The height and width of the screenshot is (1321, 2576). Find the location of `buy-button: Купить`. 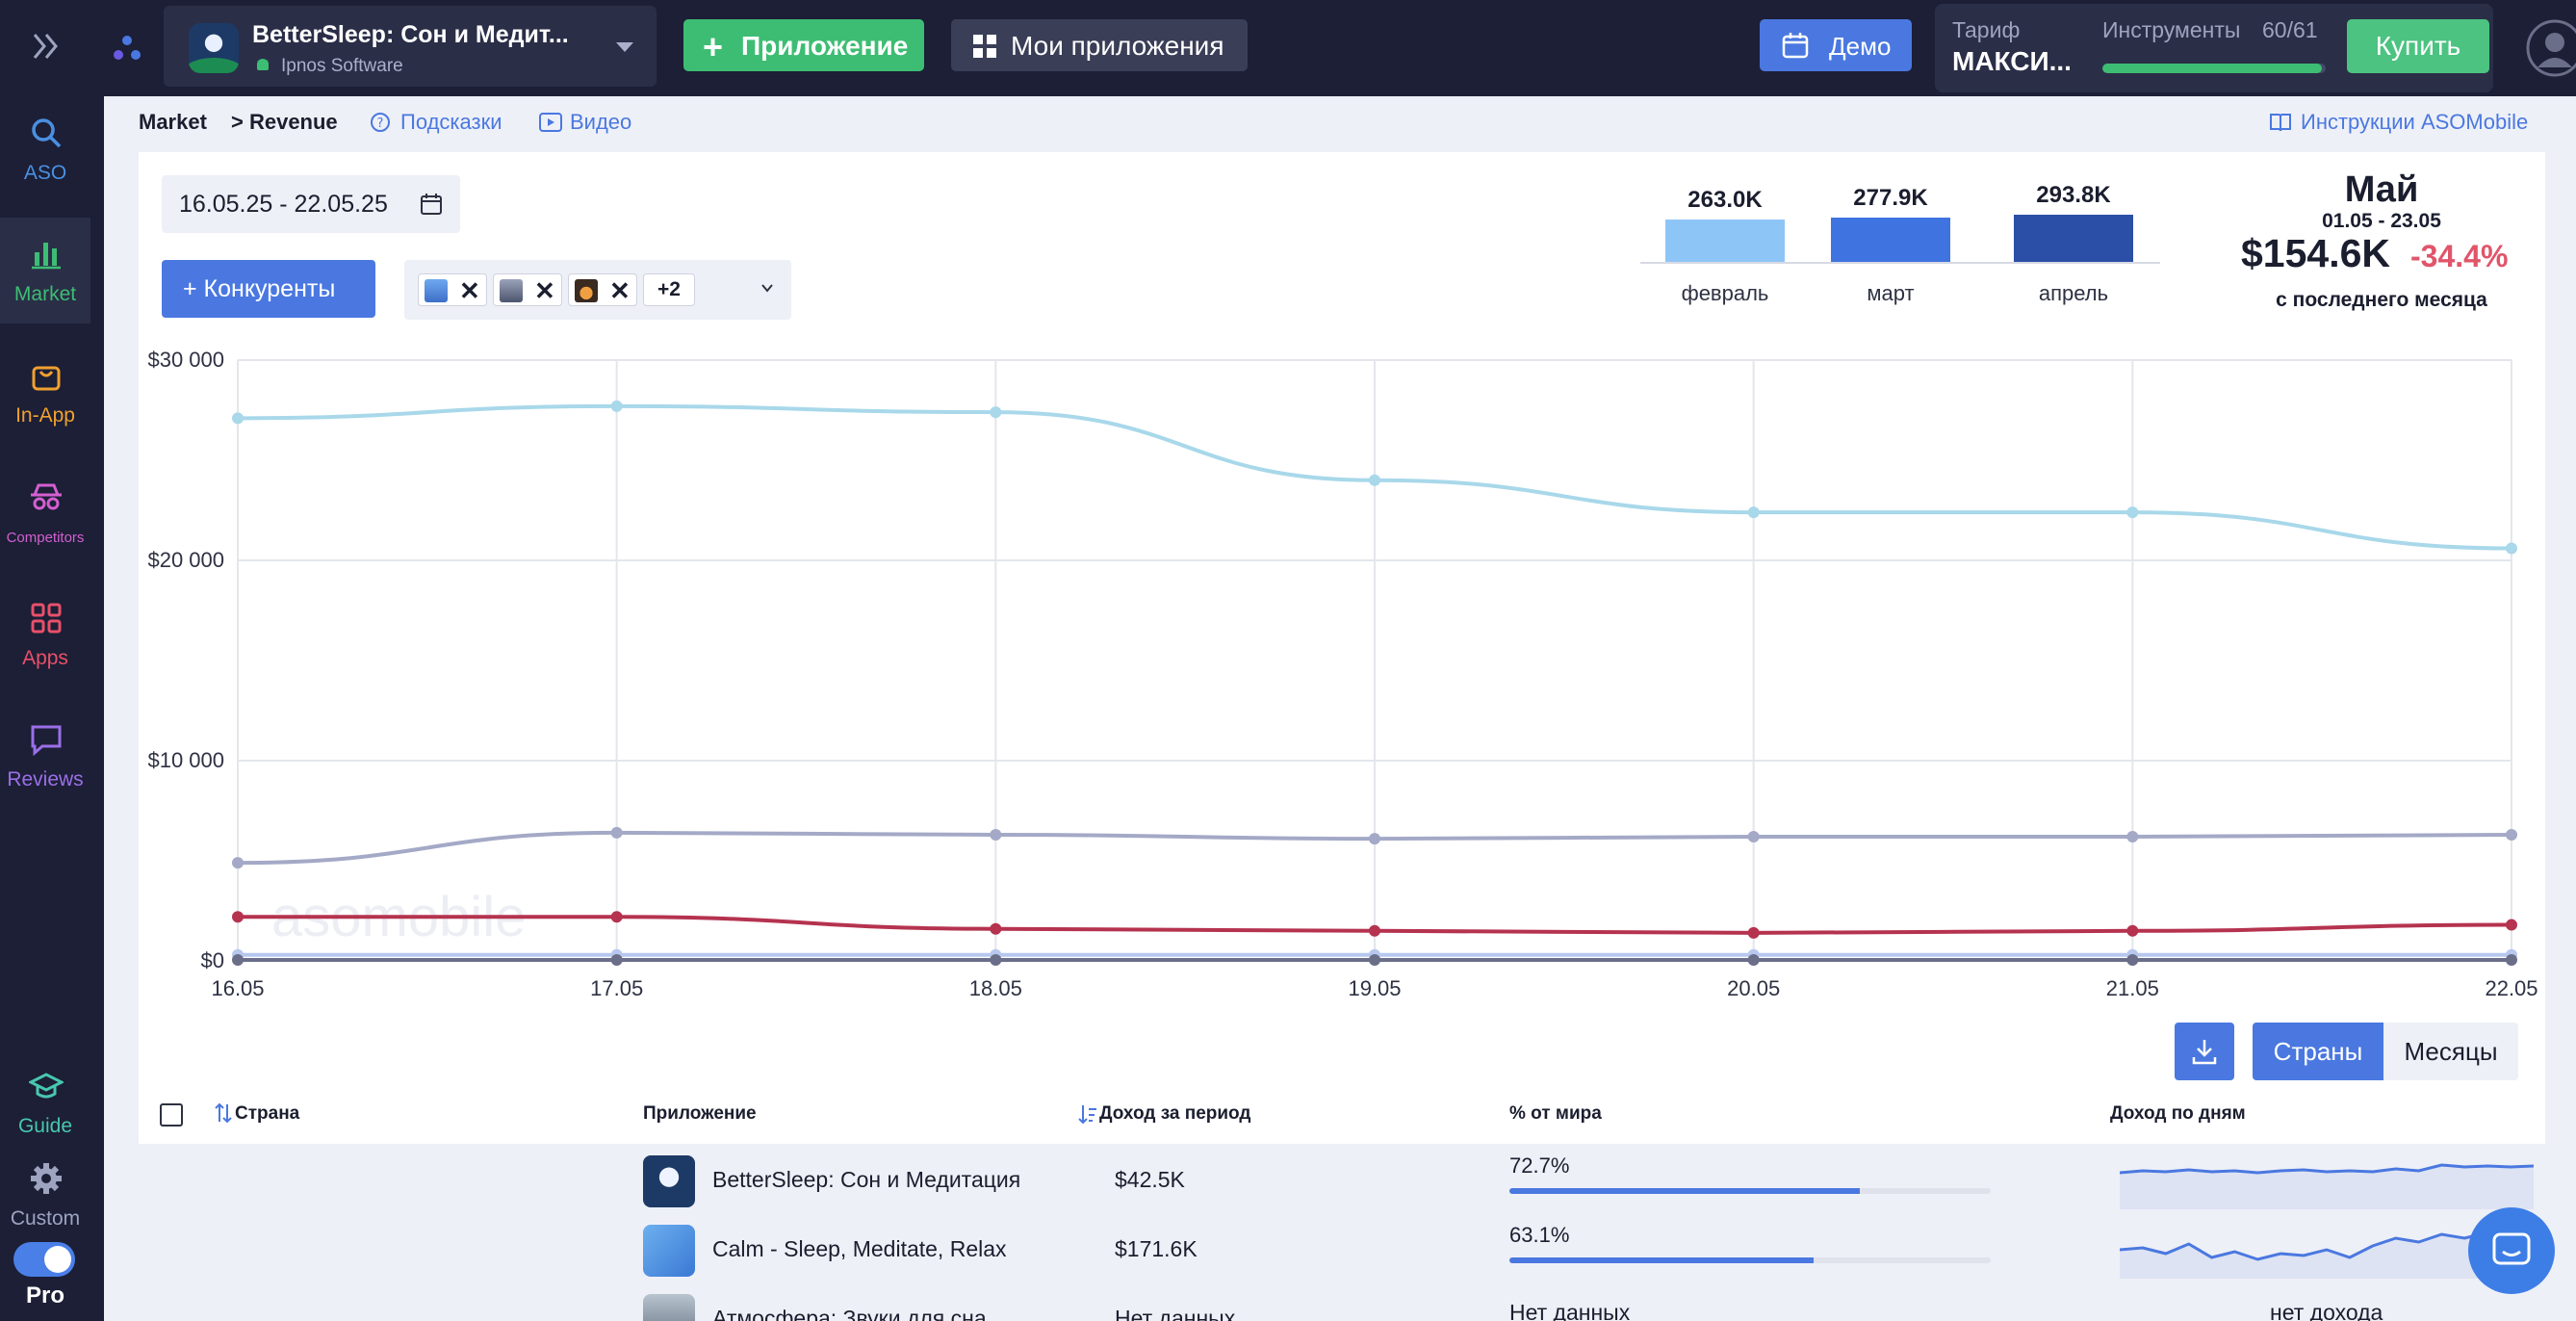

buy-button: Купить is located at coordinates (2418, 46).